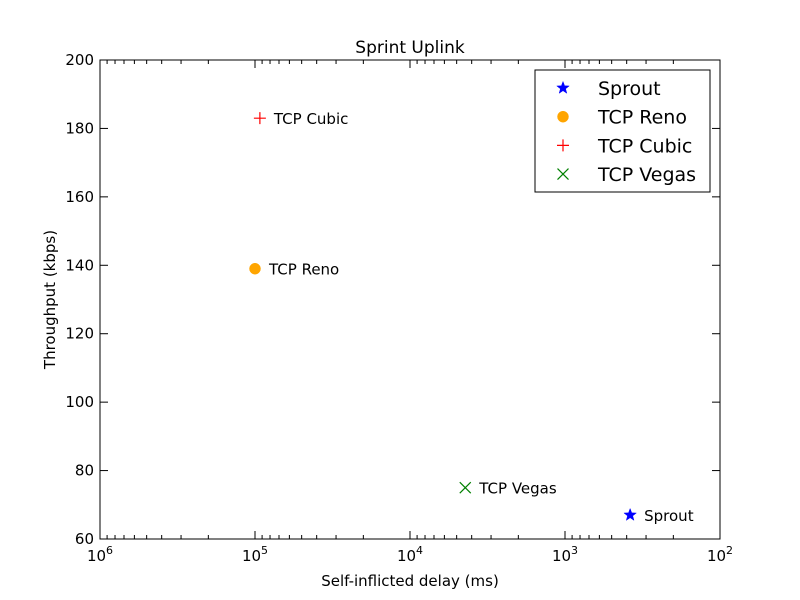  What do you see at coordinates (630, 514) in the screenshot?
I see `data-point-sprout` at bounding box center [630, 514].